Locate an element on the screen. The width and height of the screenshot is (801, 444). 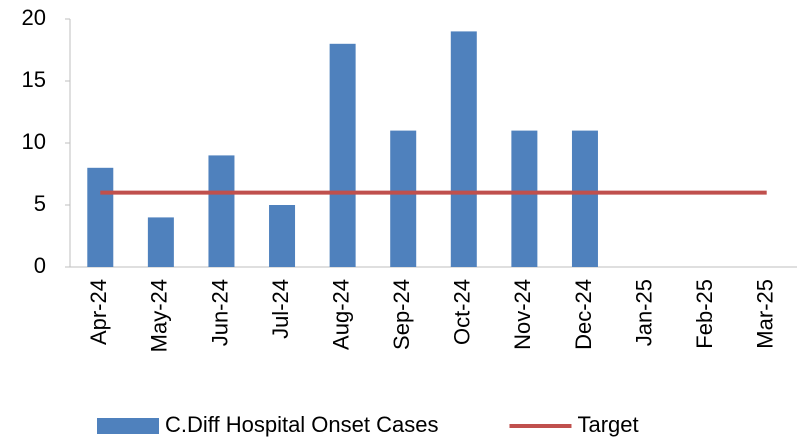
x-tick-label: Mar-25 is located at coordinates (765, 314).